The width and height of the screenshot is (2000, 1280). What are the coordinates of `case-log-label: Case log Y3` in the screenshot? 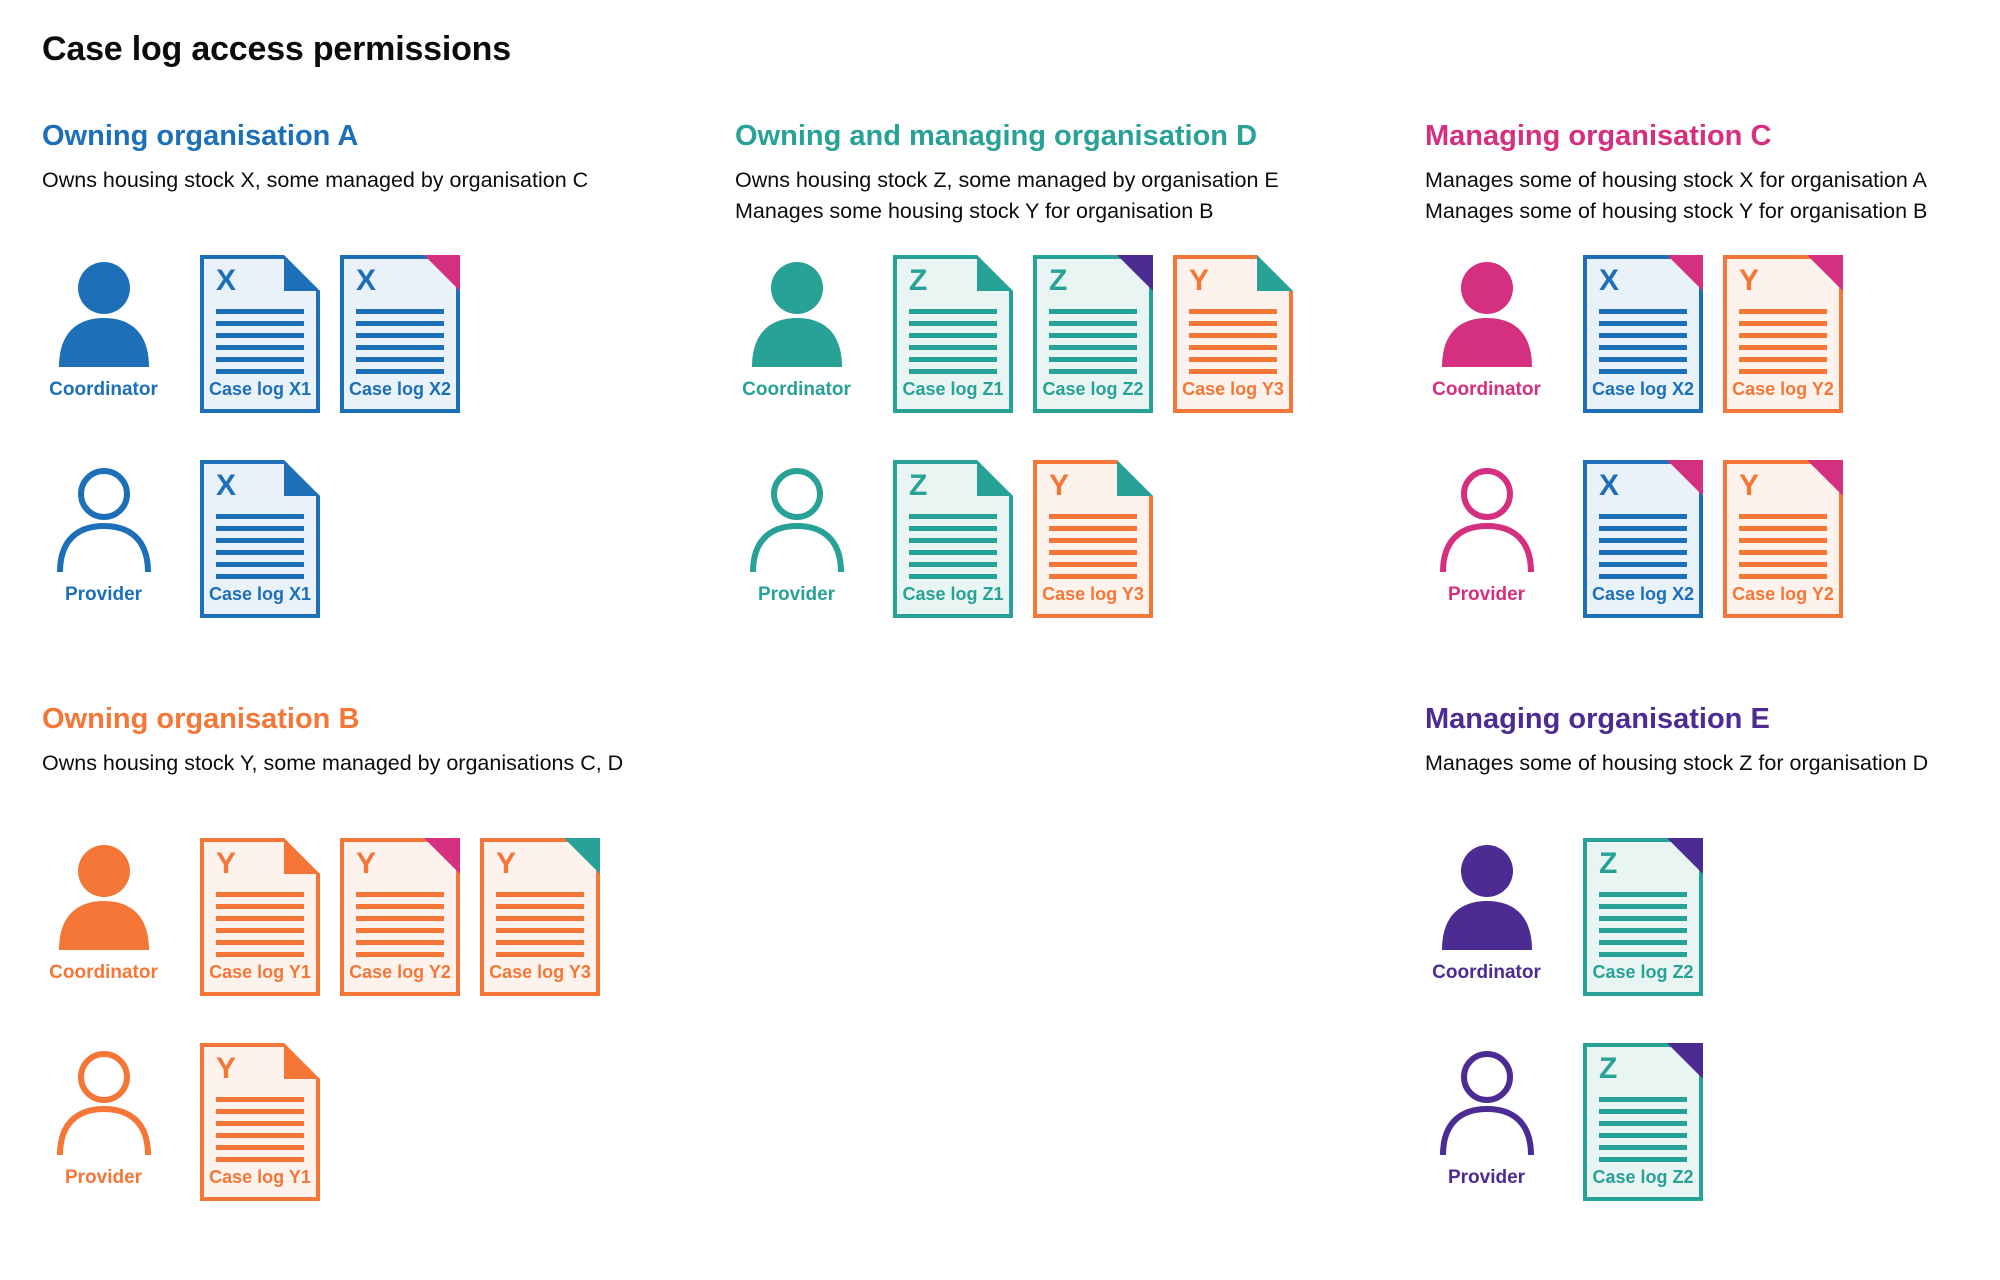 It's located at (1233, 388).